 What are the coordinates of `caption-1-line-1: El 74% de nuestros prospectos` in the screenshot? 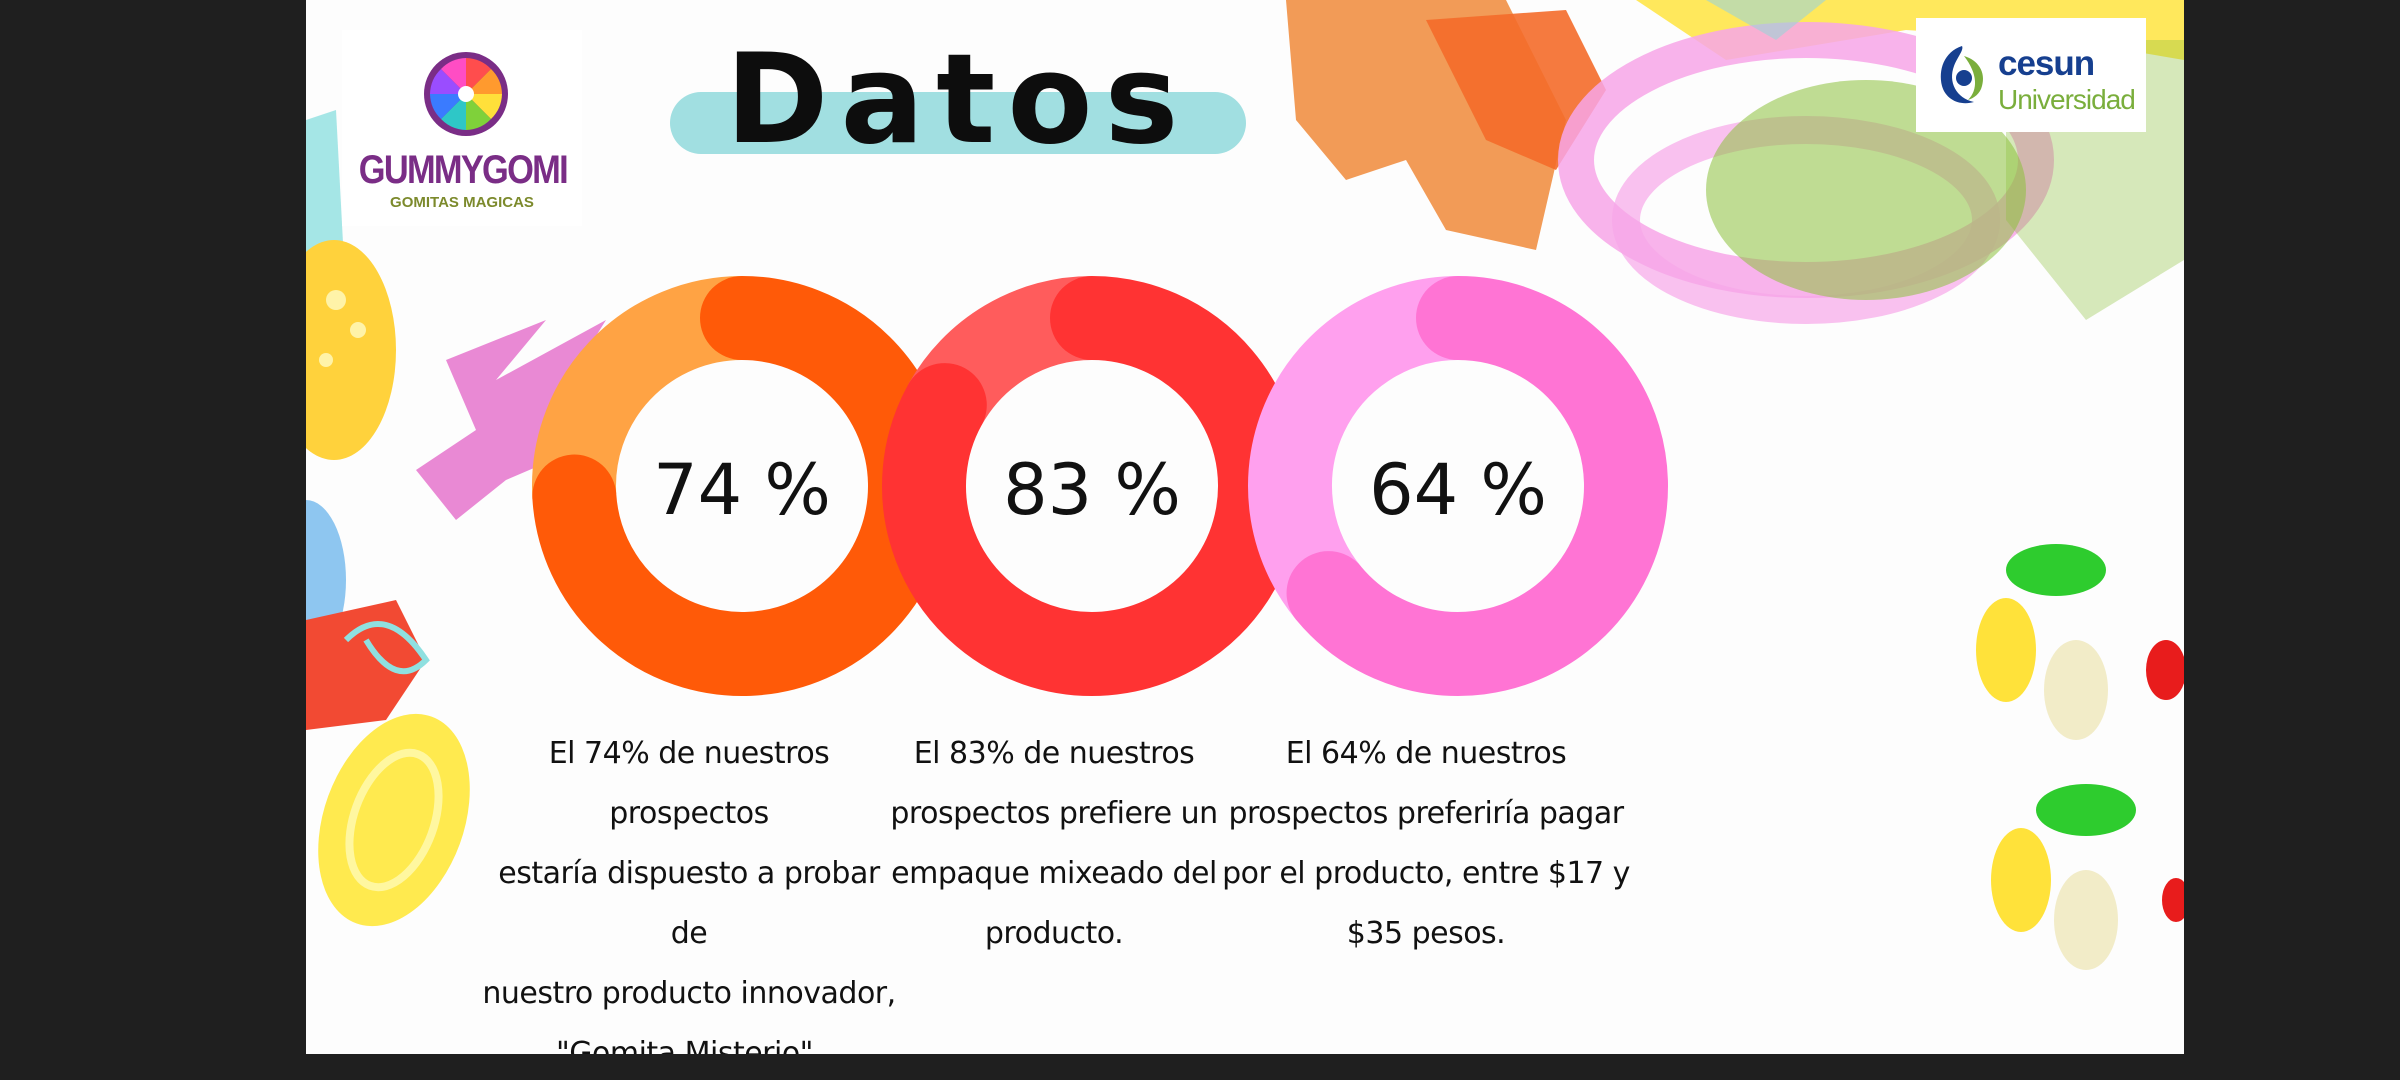 It's located at (689, 783).